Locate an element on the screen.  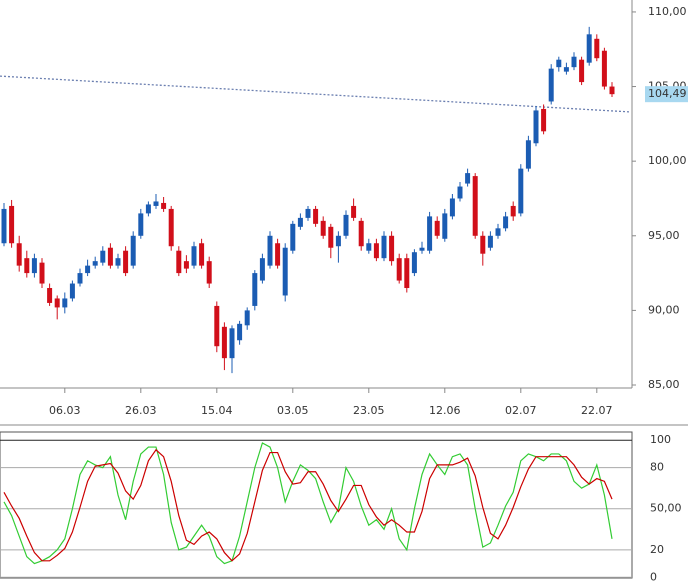
y-tick-label: 20 is located at coordinates (657, 549).